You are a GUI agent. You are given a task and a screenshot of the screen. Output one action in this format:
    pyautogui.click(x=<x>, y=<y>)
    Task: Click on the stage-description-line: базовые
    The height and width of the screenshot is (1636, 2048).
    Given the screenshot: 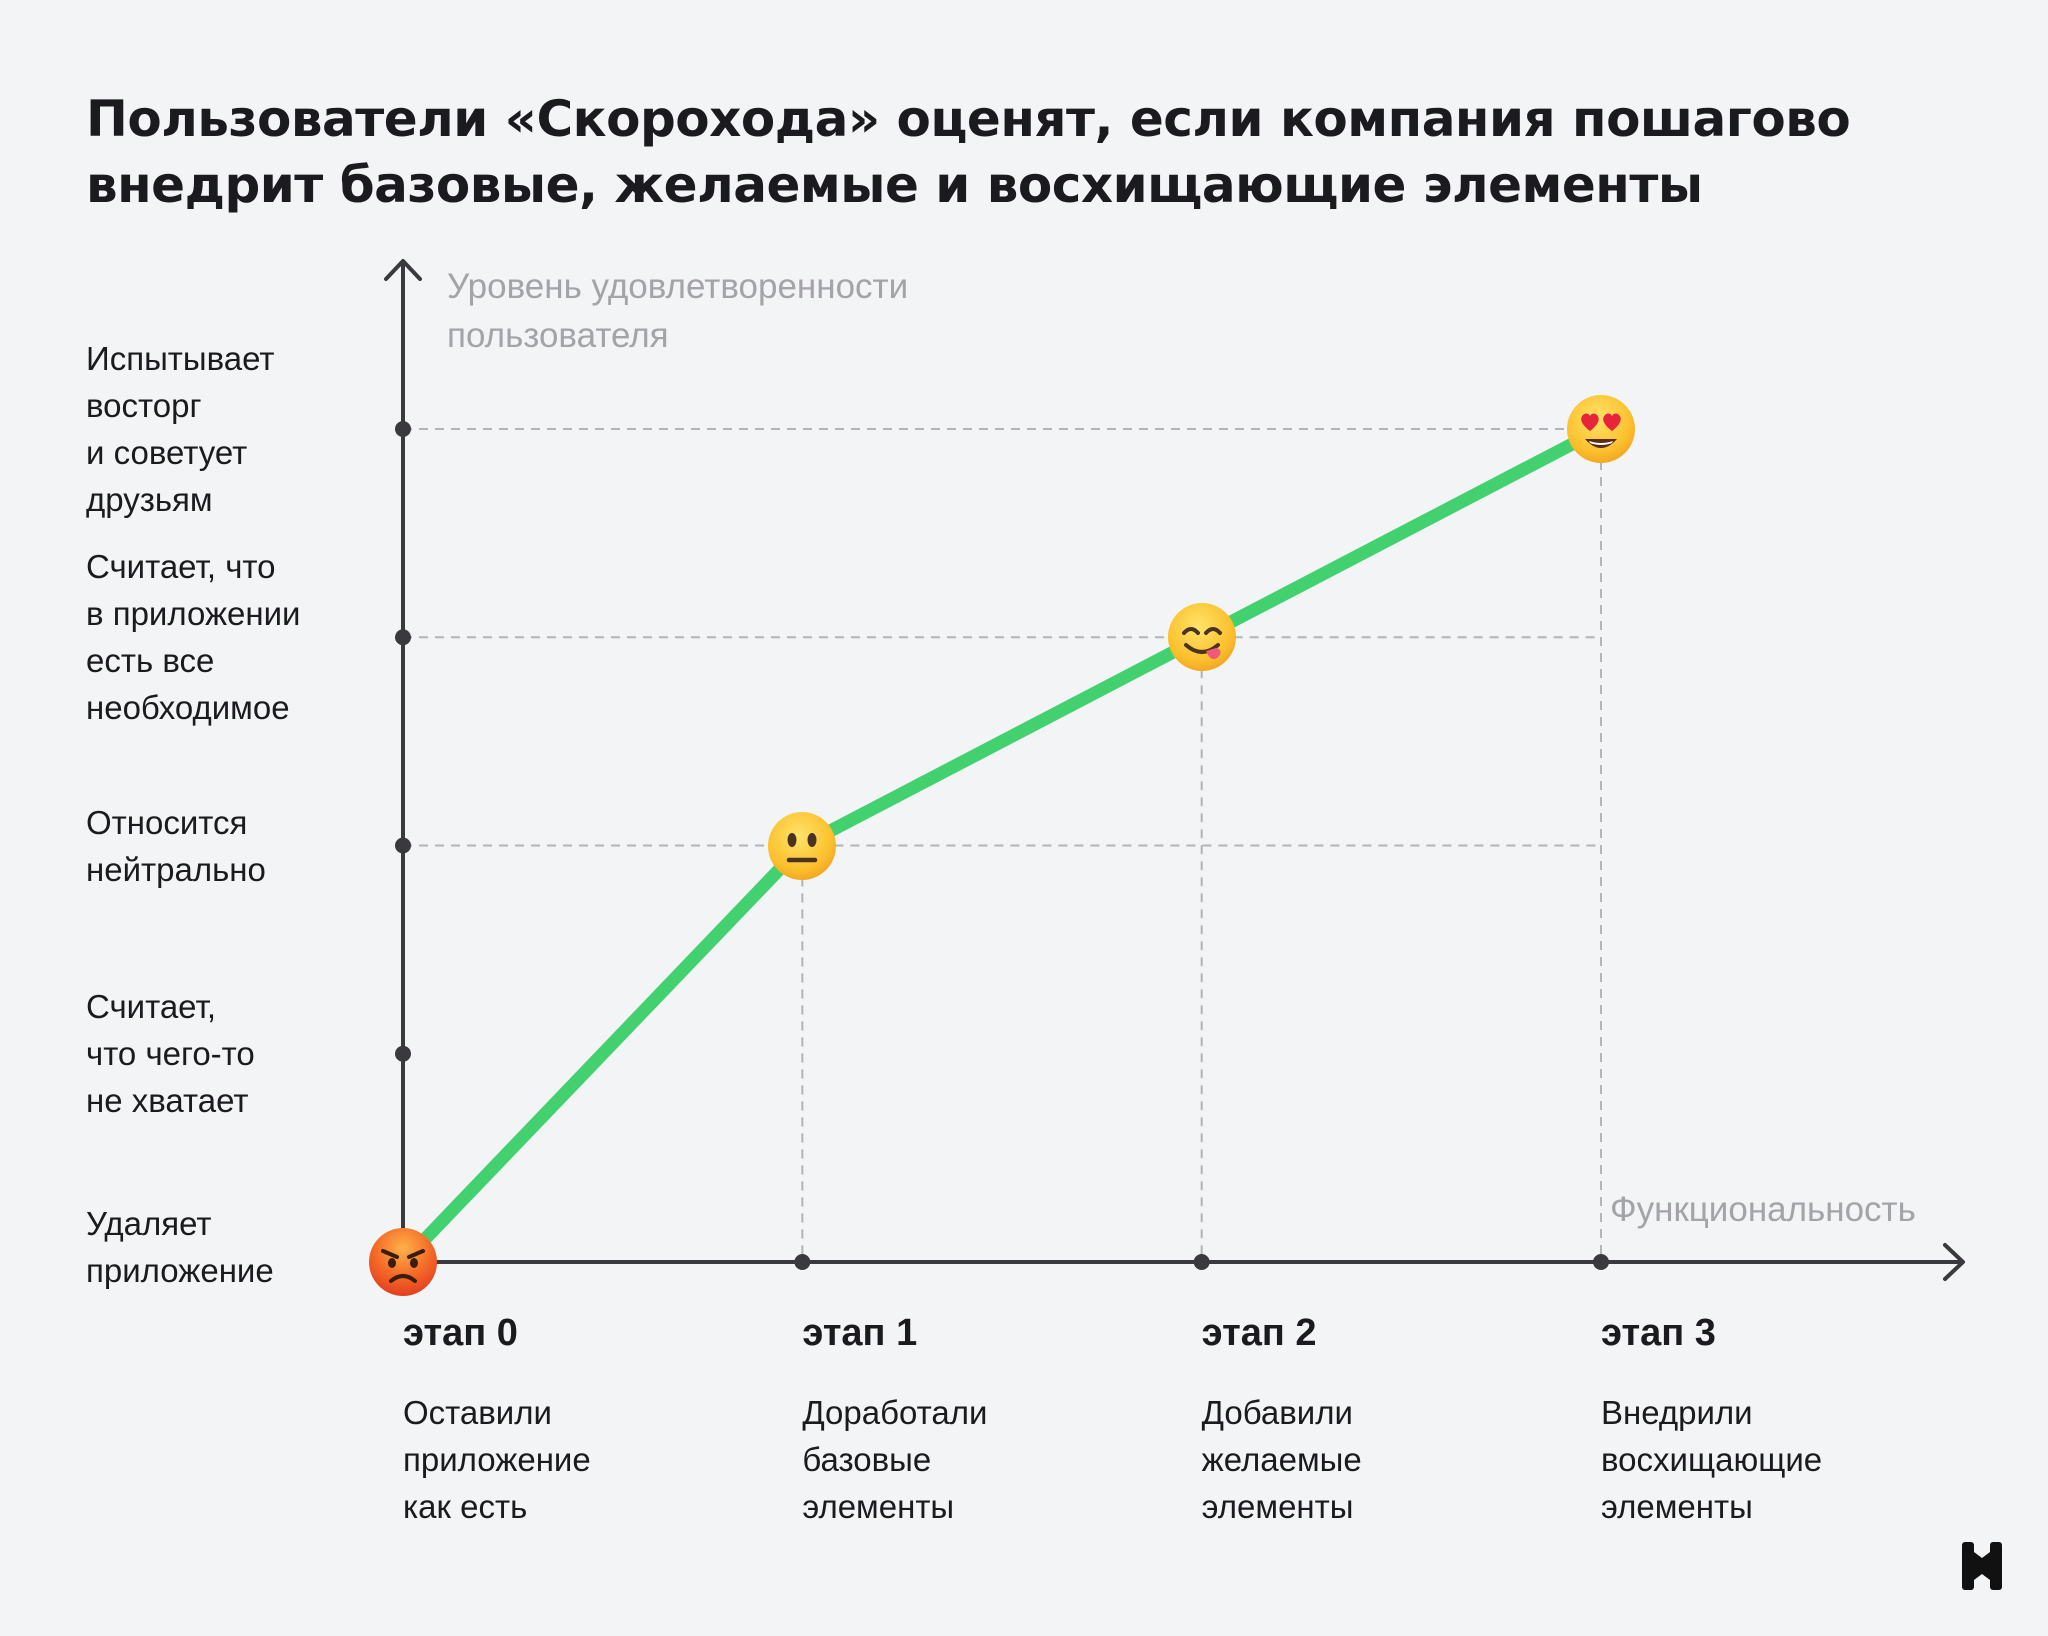 What is the action you would take?
    pyautogui.click(x=867, y=1459)
    